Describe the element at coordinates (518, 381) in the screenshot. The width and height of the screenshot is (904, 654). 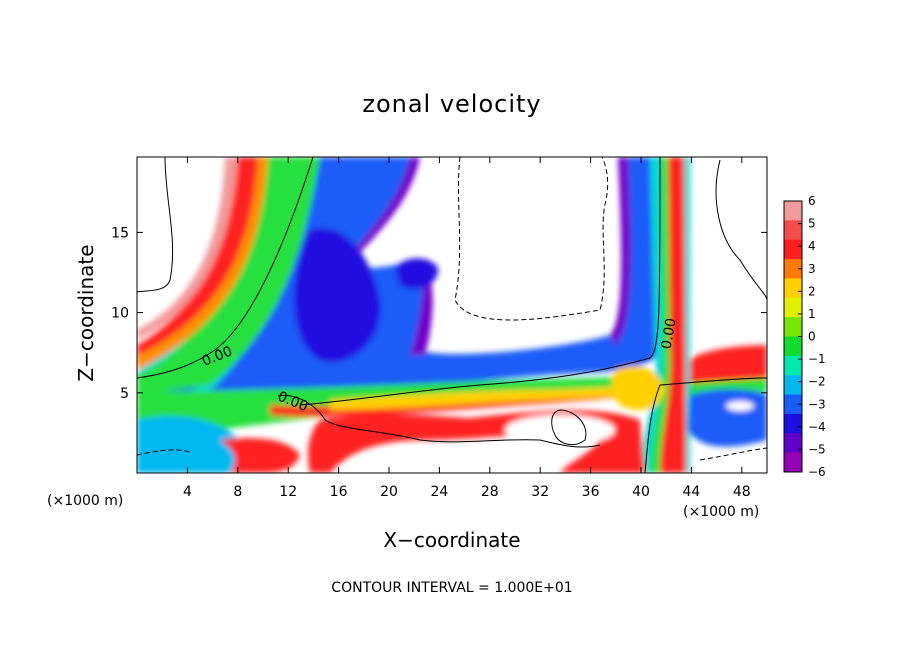
I see `shear-red` at that location.